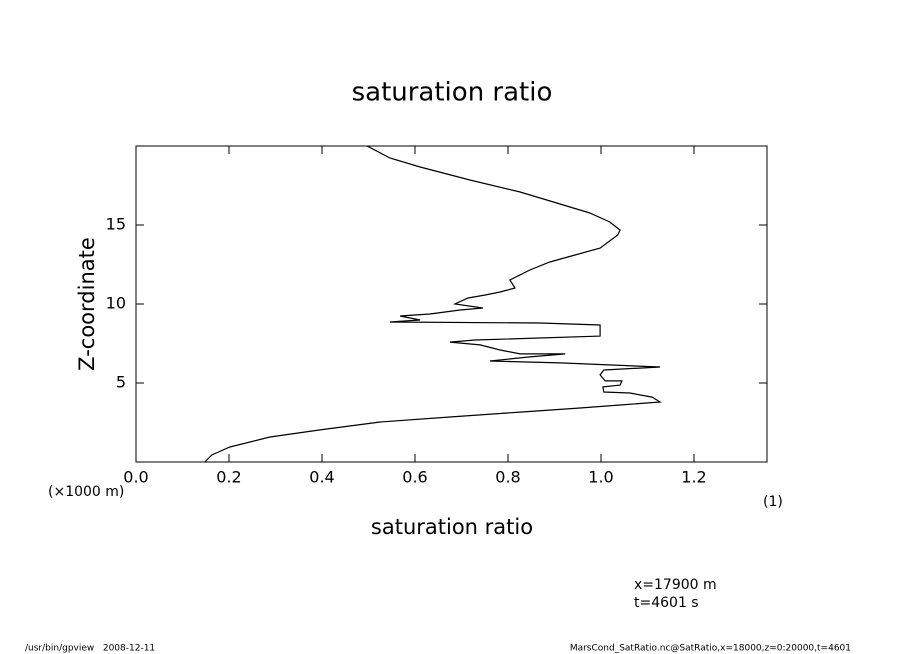 The height and width of the screenshot is (654, 904). What do you see at coordinates (507, 477) in the screenshot?
I see `x-tick-label: 0.8` at bounding box center [507, 477].